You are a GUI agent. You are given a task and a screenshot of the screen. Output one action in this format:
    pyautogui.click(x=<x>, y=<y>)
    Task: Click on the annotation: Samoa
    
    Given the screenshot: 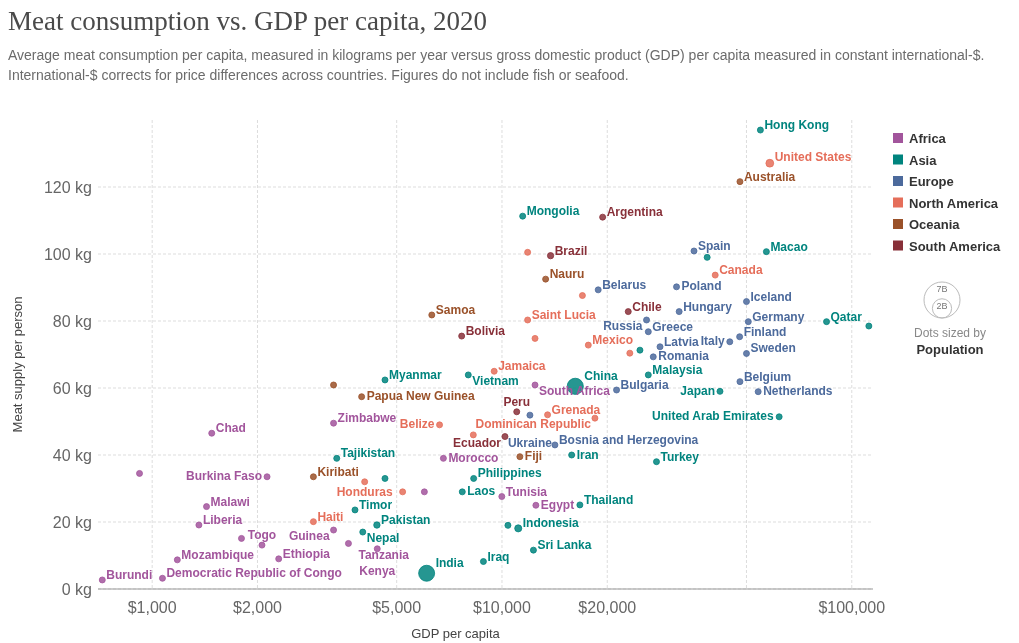 What is the action you would take?
    pyautogui.click(x=455, y=309)
    